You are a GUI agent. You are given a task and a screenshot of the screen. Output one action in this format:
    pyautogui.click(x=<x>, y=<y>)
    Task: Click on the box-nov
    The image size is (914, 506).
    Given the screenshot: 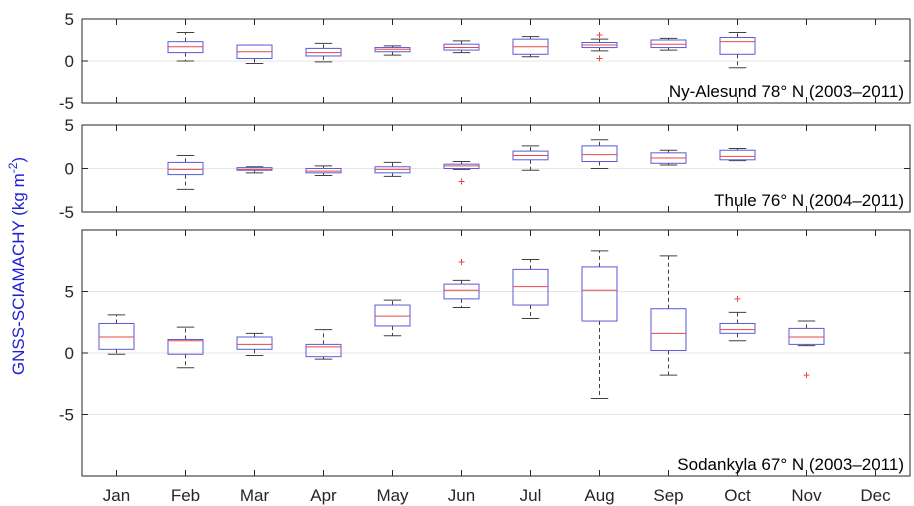 What is the action you would take?
    pyautogui.click(x=806, y=349)
    